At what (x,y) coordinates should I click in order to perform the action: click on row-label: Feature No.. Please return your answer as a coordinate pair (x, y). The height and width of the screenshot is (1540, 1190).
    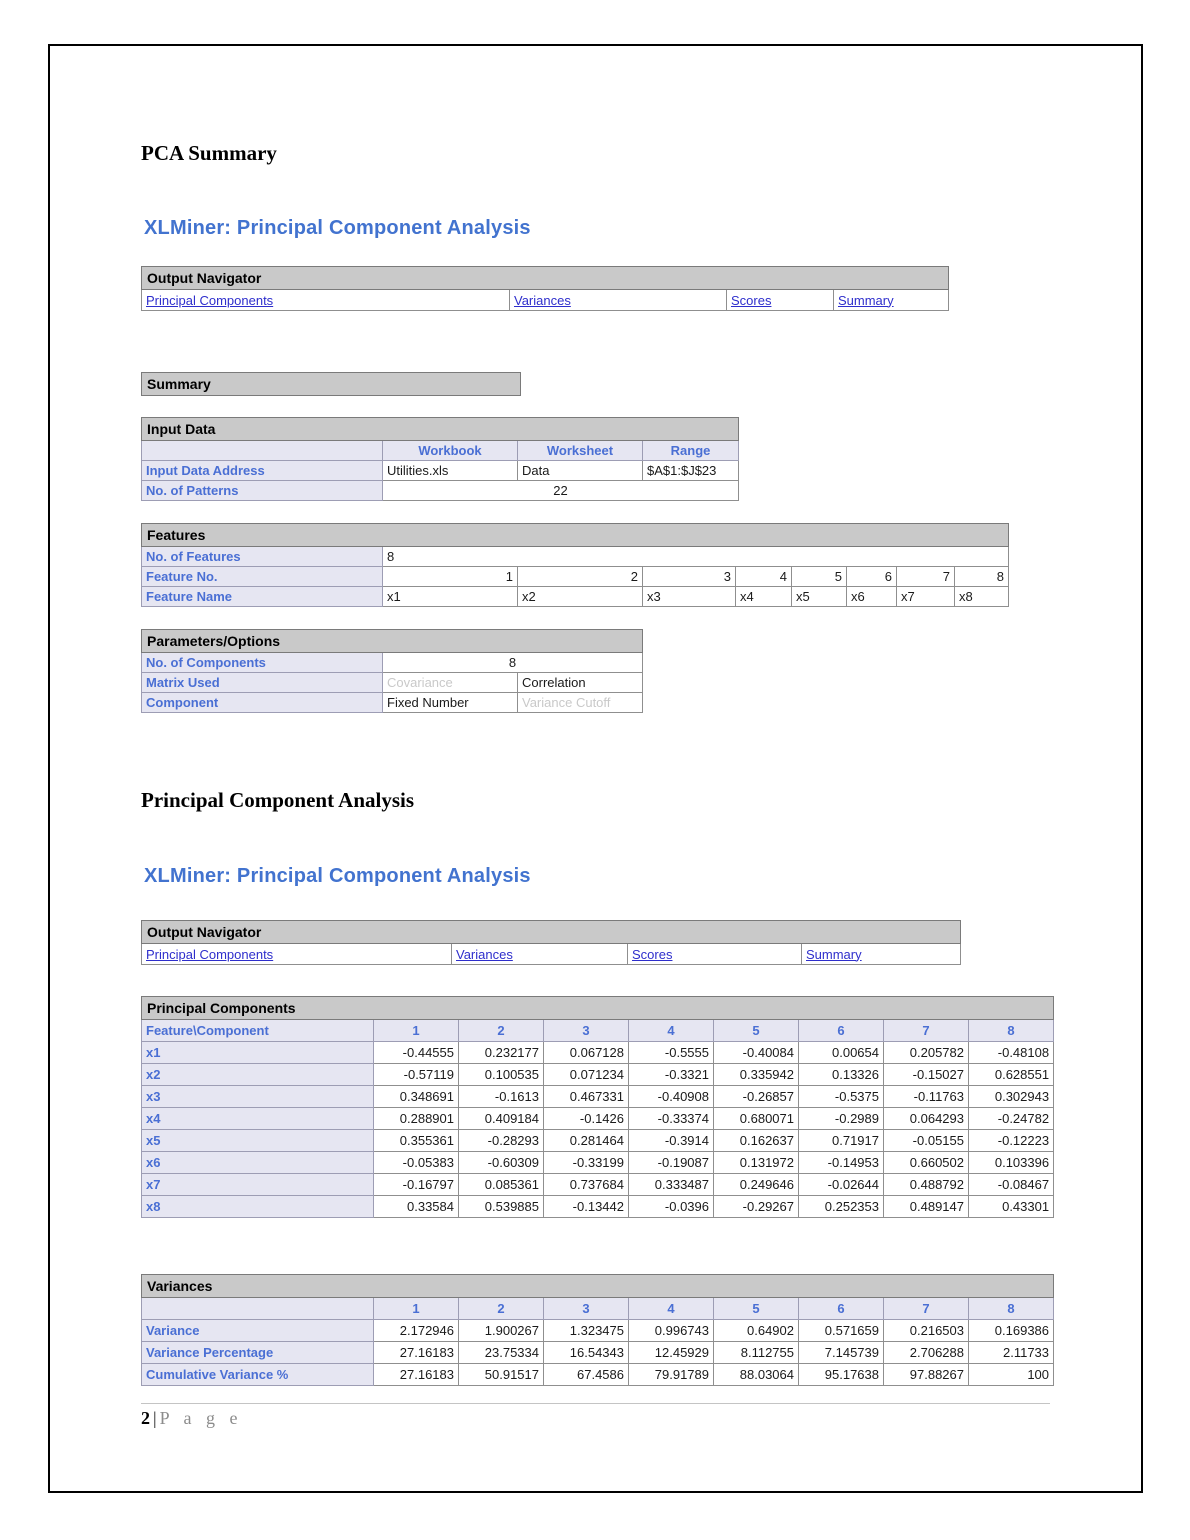
    Looking at the image, I should click on (262, 576).